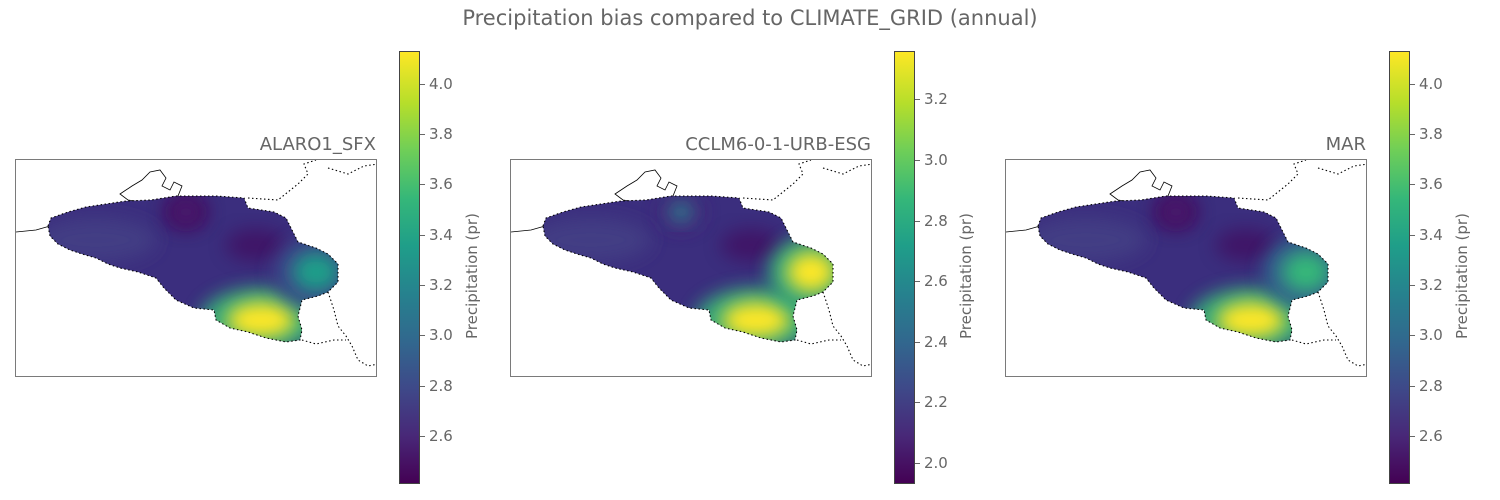  What do you see at coordinates (472, 276) in the screenshot?
I see `colorbar-label-alaro: Precipitation (pr)` at bounding box center [472, 276].